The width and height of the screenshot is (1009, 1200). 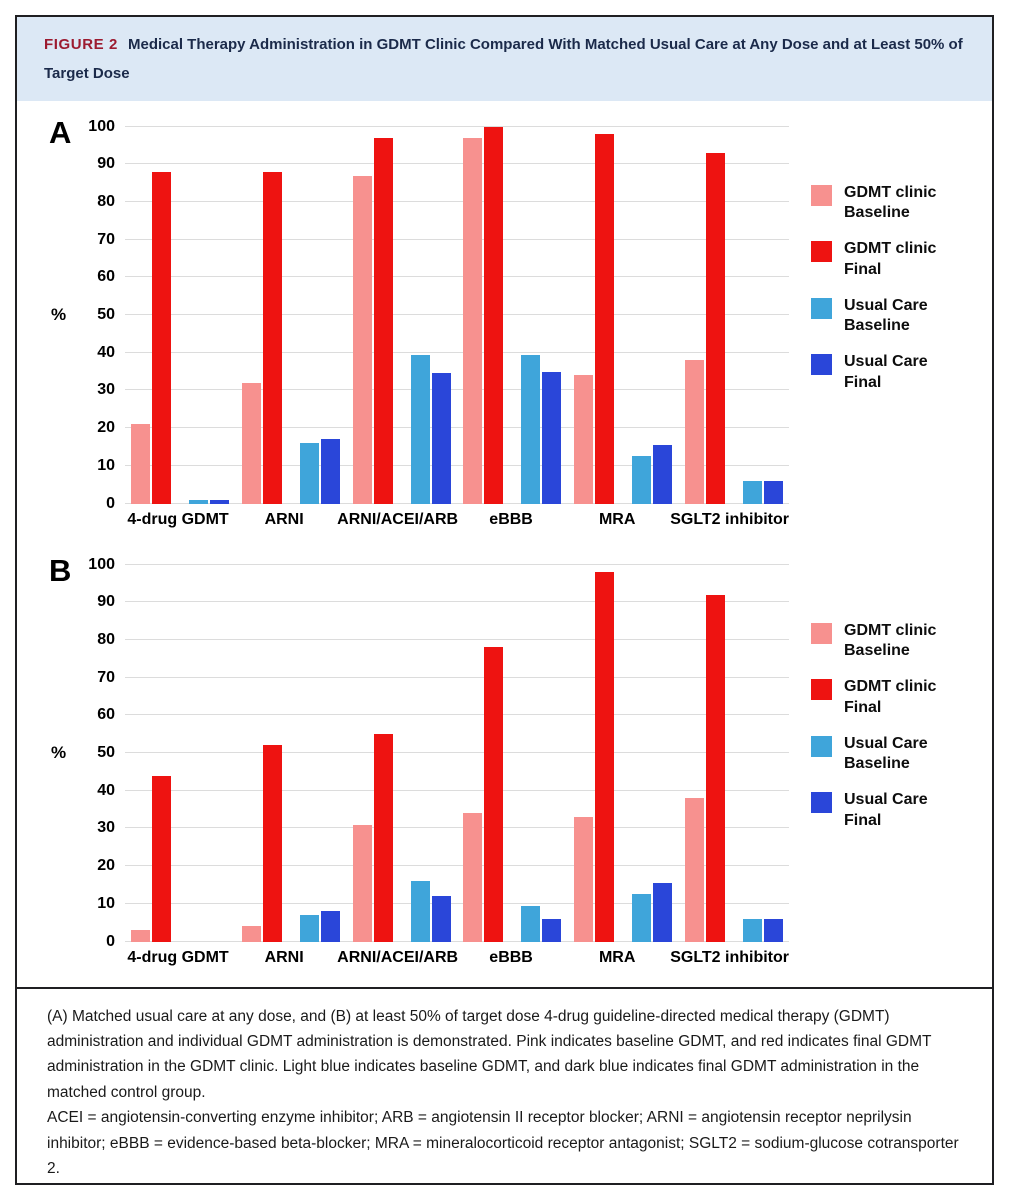 What do you see at coordinates (694, 870) in the screenshot?
I see `bar-gdmt-clinic-baseline-sglt2-inhibitor` at bounding box center [694, 870].